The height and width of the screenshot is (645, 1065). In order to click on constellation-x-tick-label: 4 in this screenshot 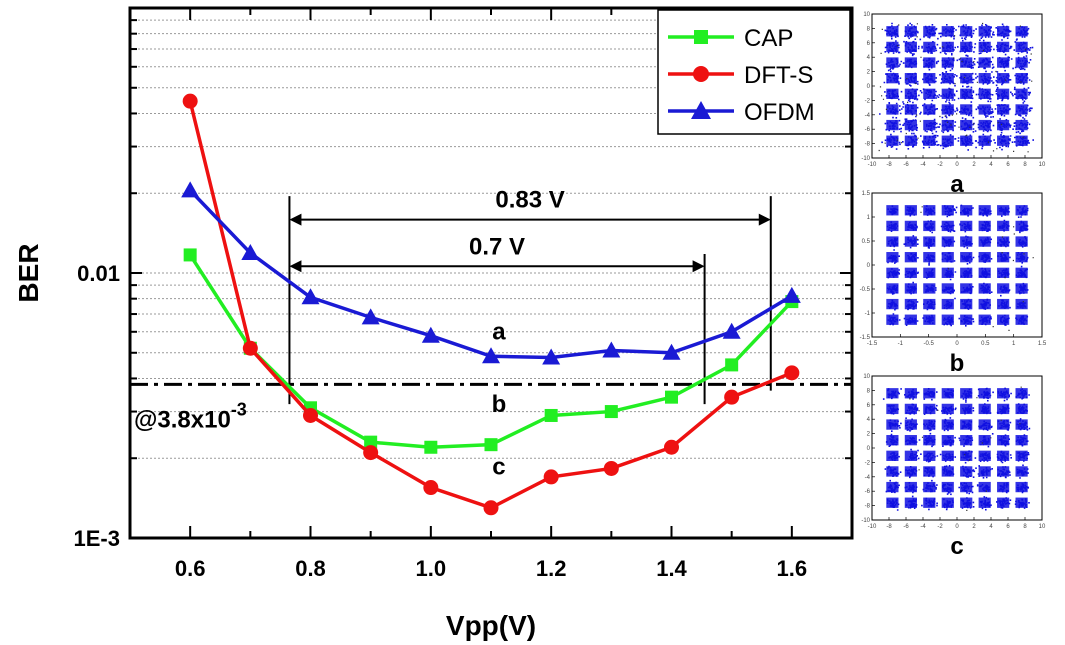, I will do `click(991, 165)`.